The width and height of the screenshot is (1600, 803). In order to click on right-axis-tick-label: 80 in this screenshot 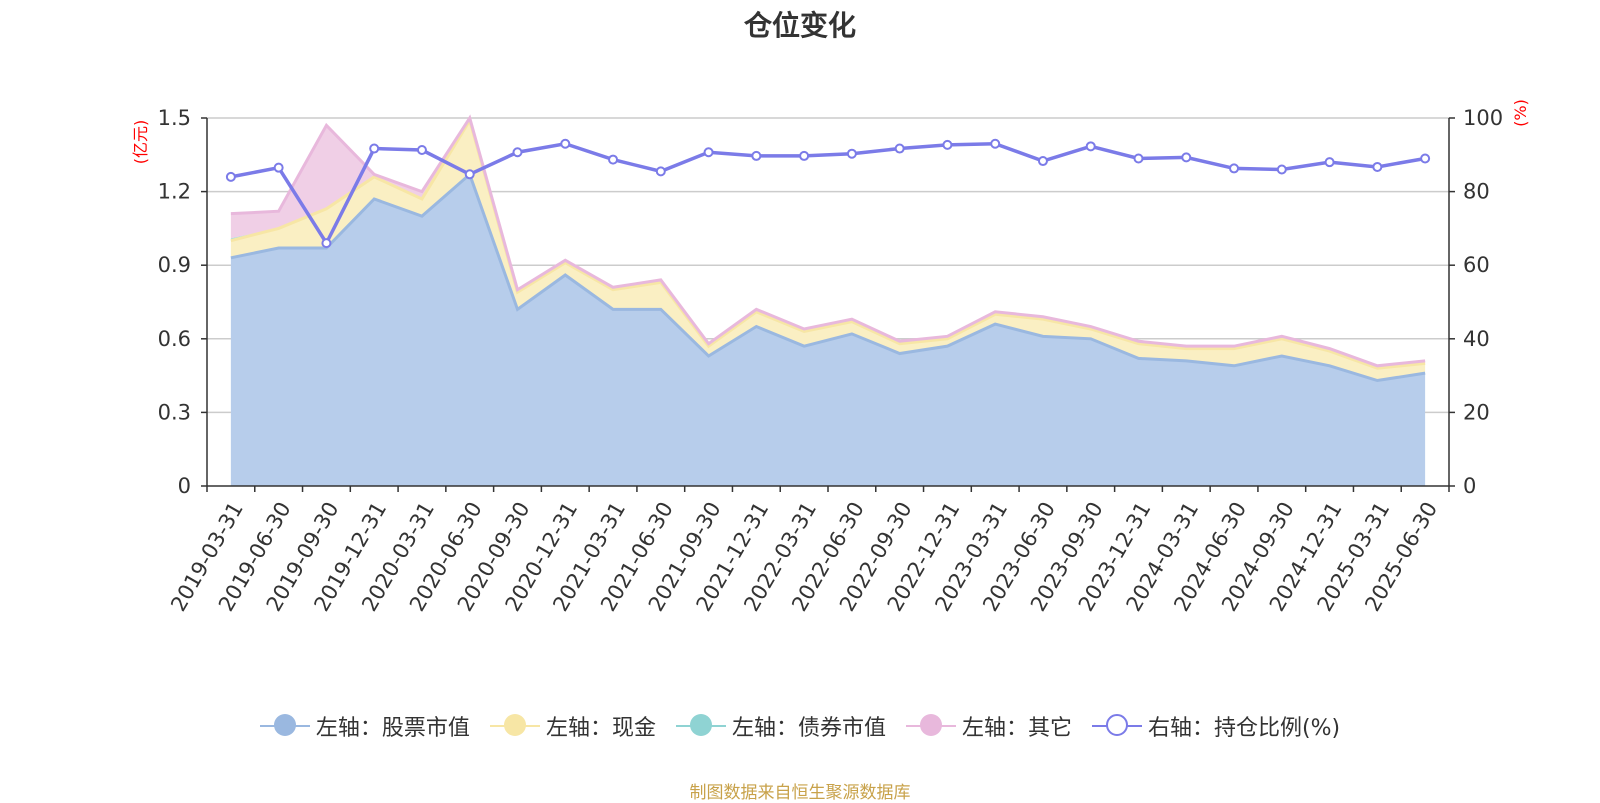, I will do `click(1476, 192)`.